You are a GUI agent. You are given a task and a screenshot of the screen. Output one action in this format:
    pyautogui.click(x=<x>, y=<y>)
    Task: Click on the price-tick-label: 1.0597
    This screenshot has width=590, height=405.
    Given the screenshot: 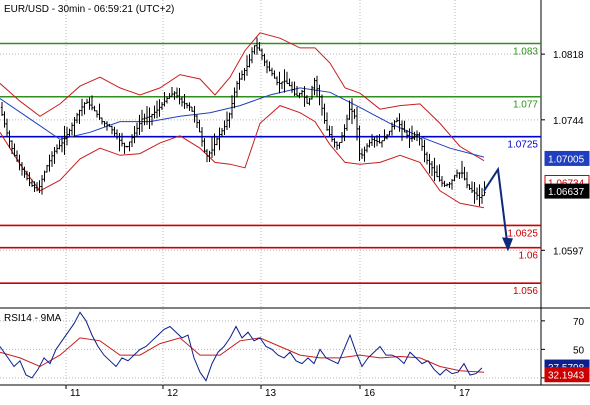 What is the action you would take?
    pyautogui.click(x=568, y=251)
    